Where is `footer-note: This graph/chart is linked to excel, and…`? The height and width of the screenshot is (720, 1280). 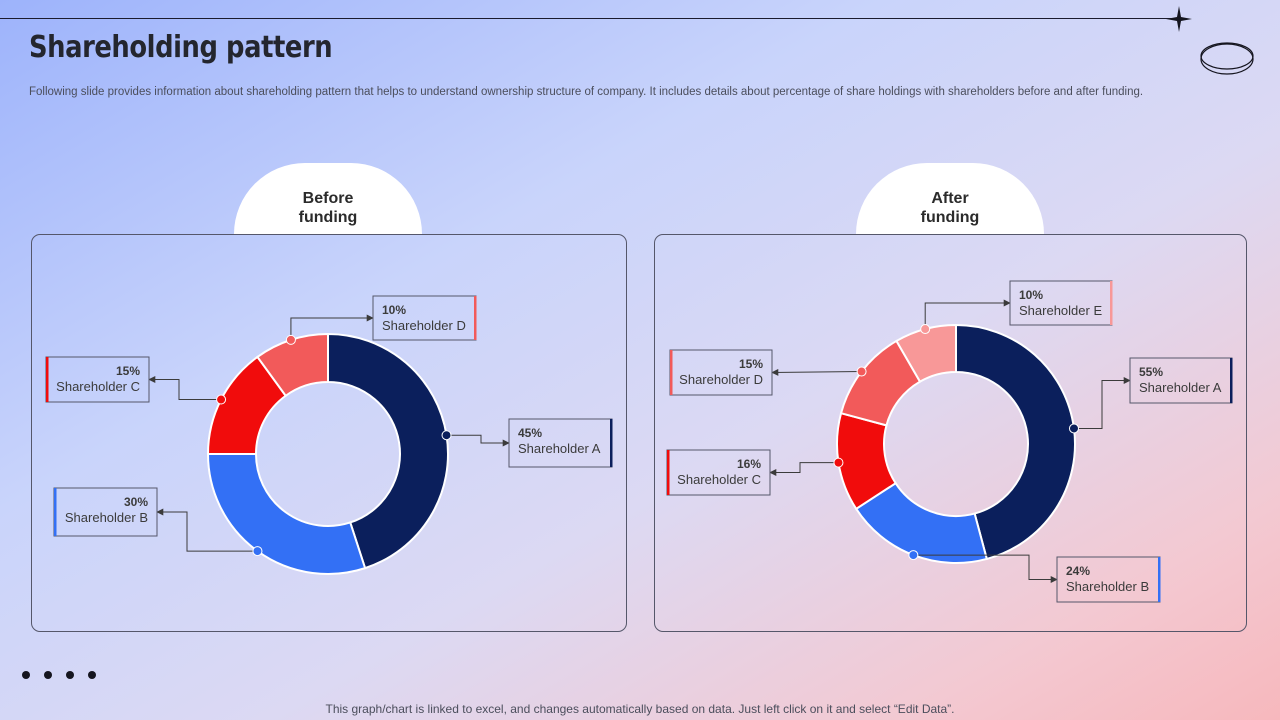
footer-note: This graph/chart is linked to excel, and… is located at coordinates (640, 709).